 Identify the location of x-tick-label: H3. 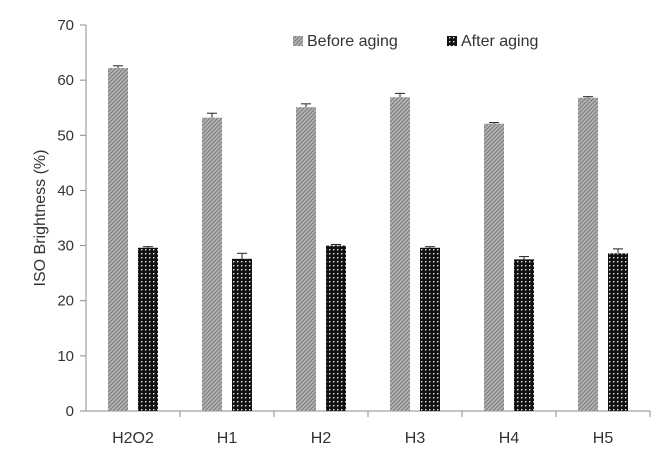
(415, 438).